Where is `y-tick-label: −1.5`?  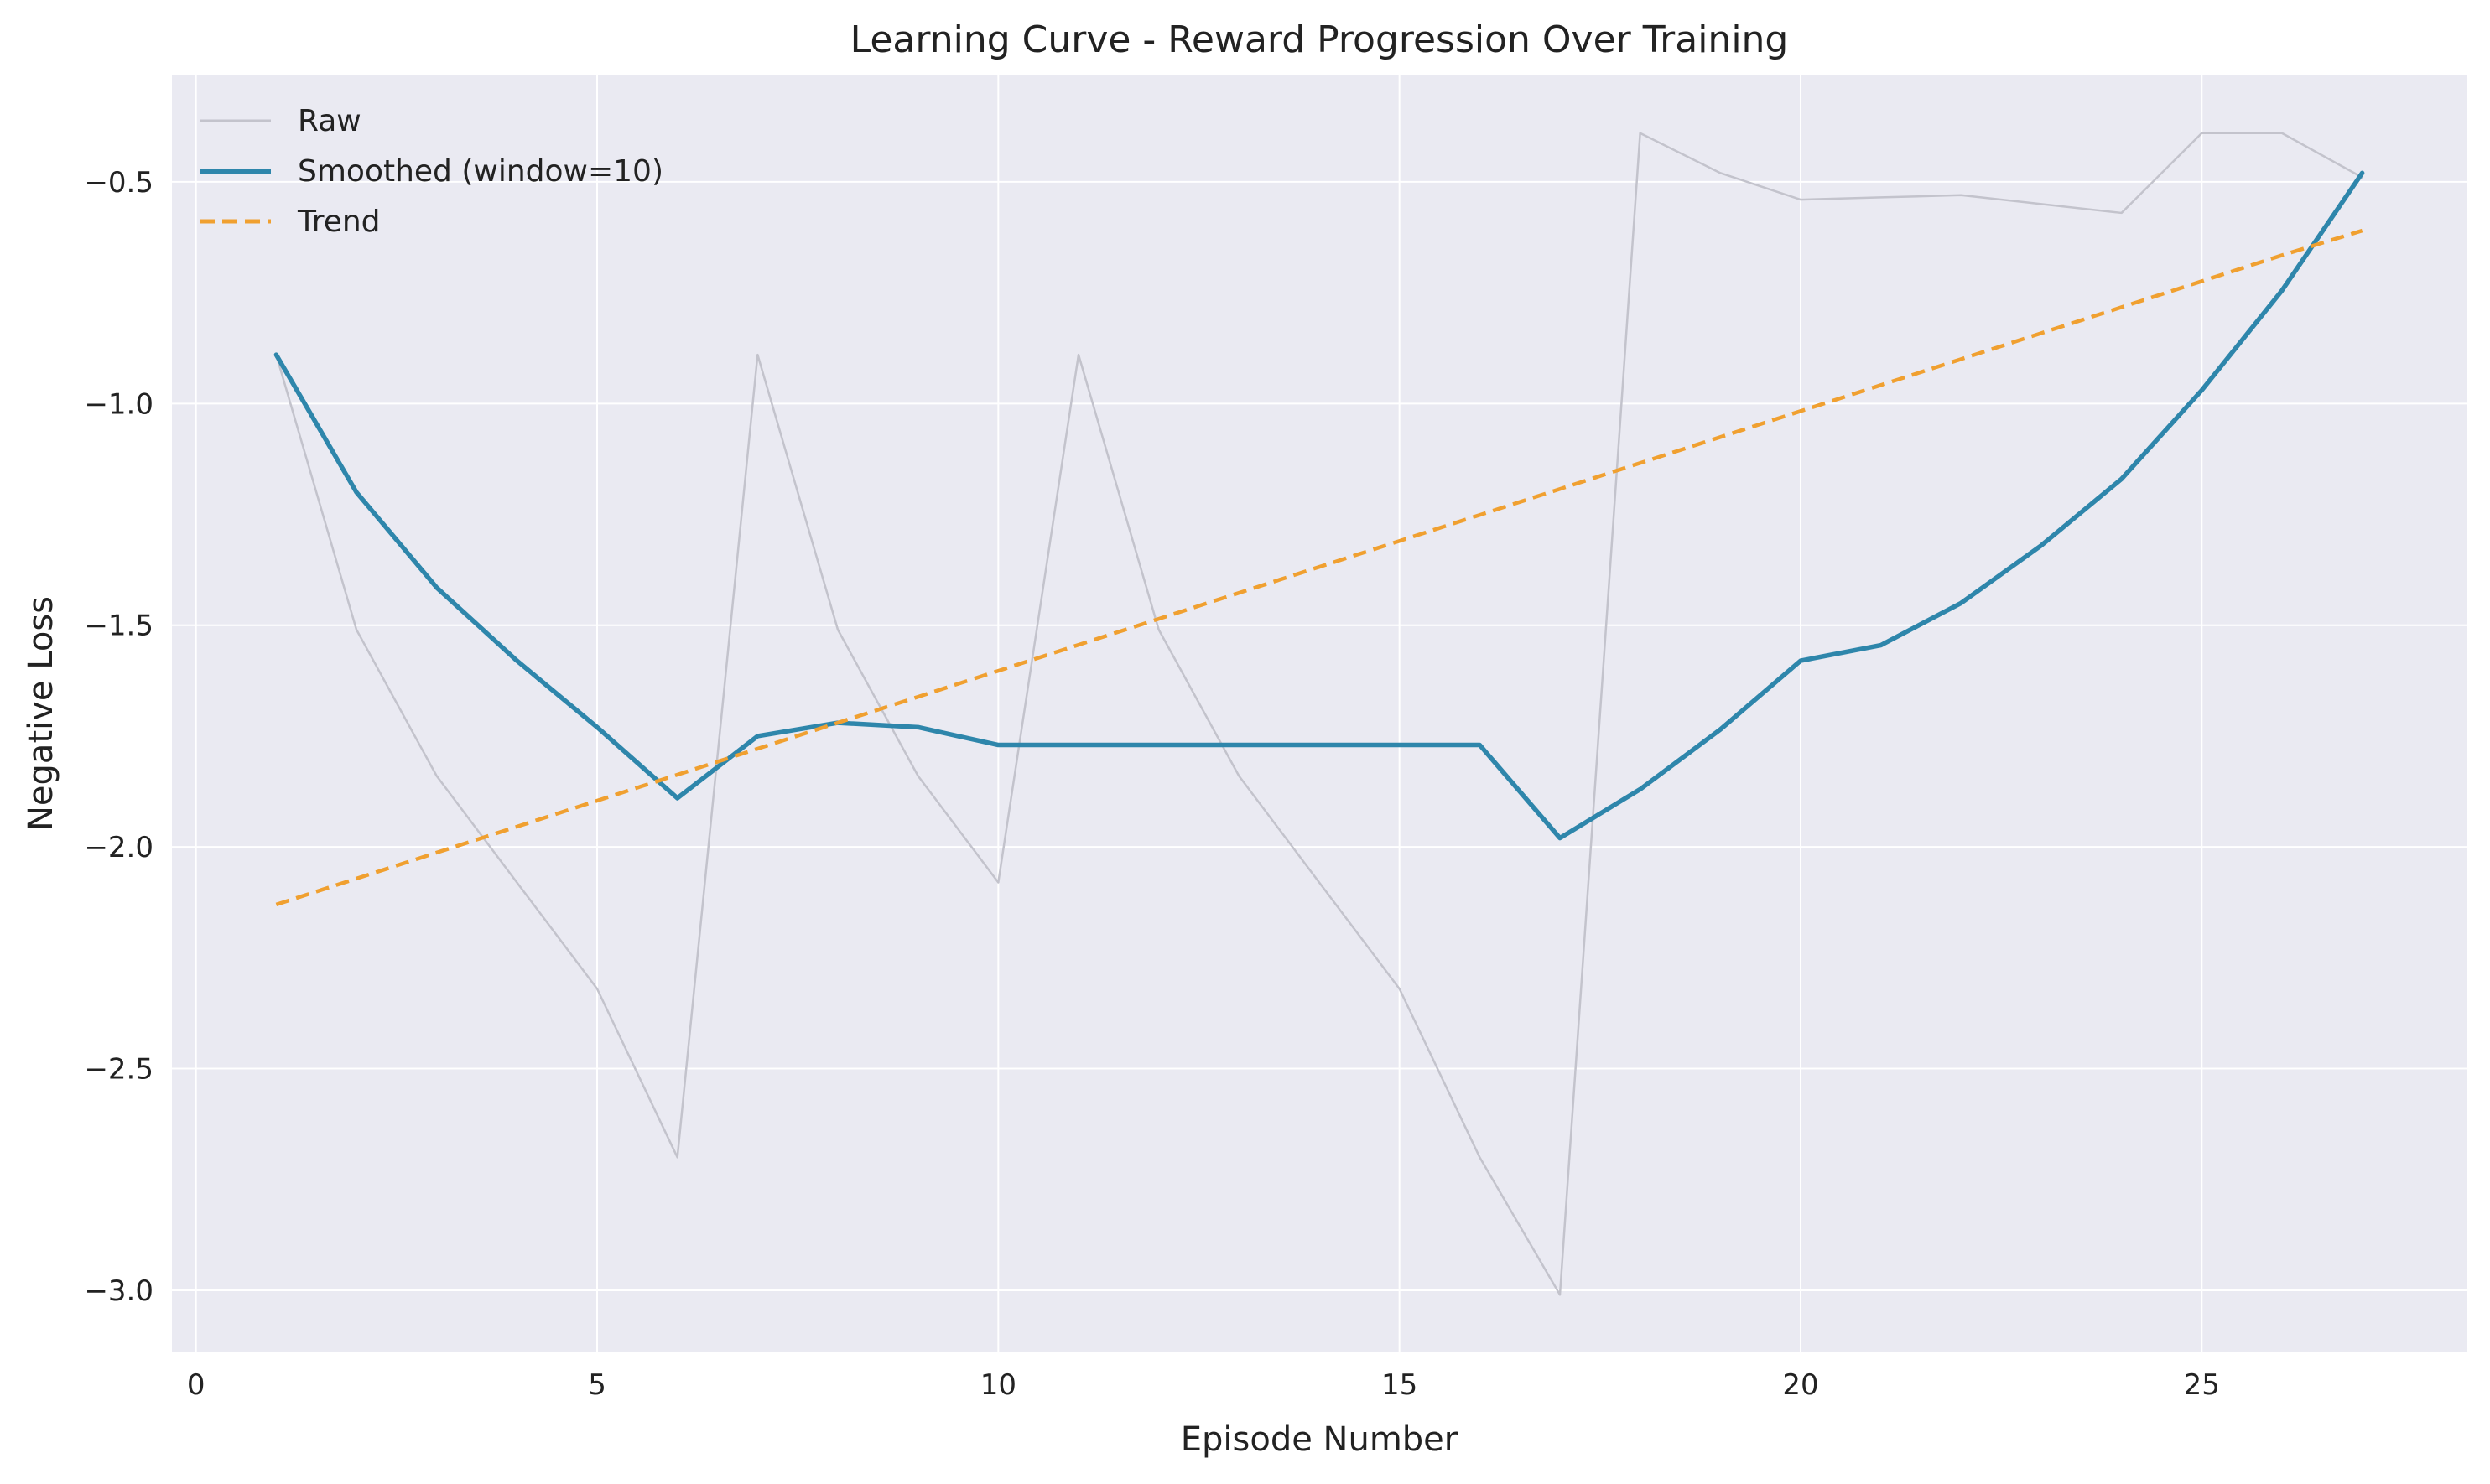 y-tick-label: −1.5 is located at coordinates (118, 626).